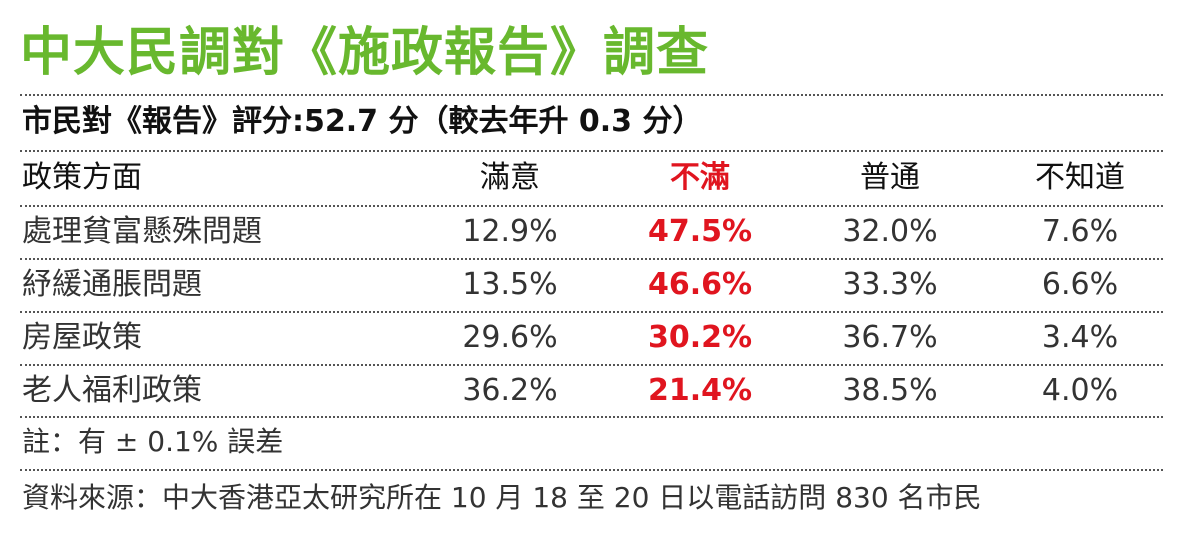  Describe the element at coordinates (591, 151) in the screenshot. I see `separator-subtitle` at that location.